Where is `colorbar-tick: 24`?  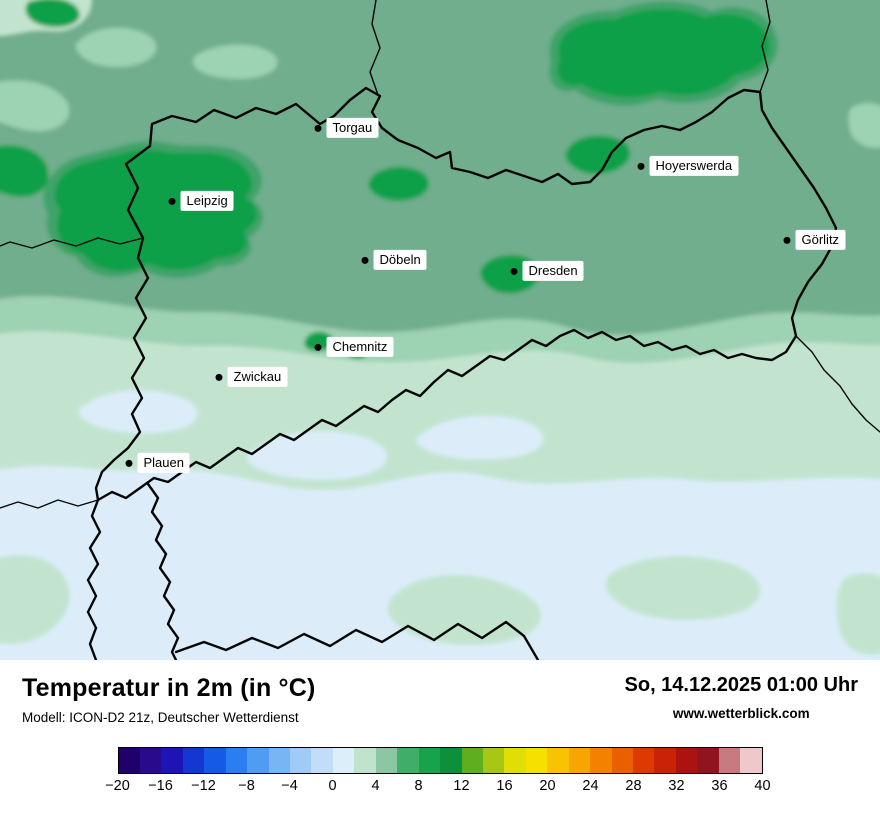
colorbar-tick: 24 is located at coordinates (590, 786).